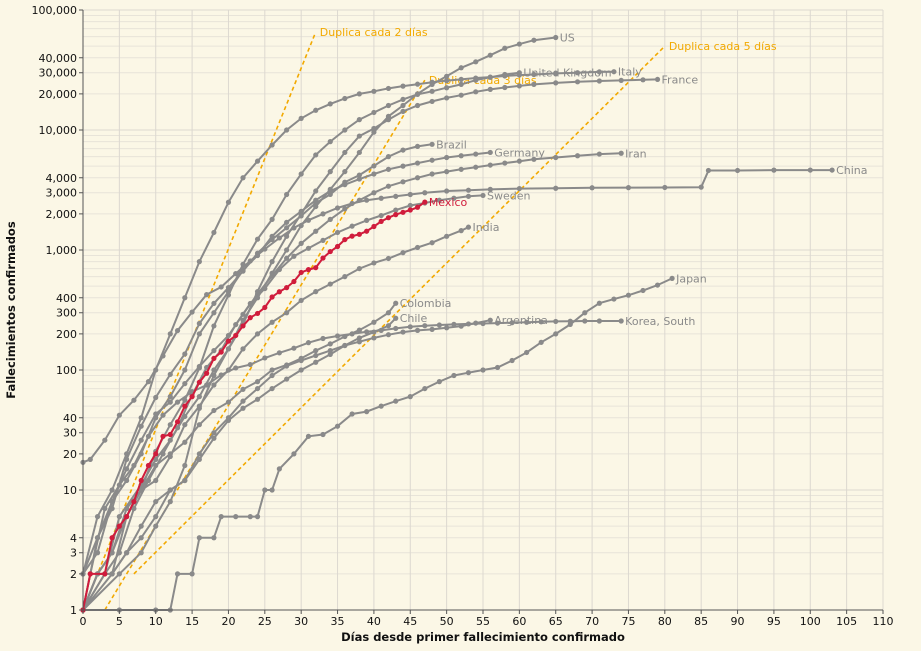 This screenshot has width=921, height=651. What do you see at coordinates (73, 538) in the screenshot?
I see `y-tick-label: 4` at bounding box center [73, 538].